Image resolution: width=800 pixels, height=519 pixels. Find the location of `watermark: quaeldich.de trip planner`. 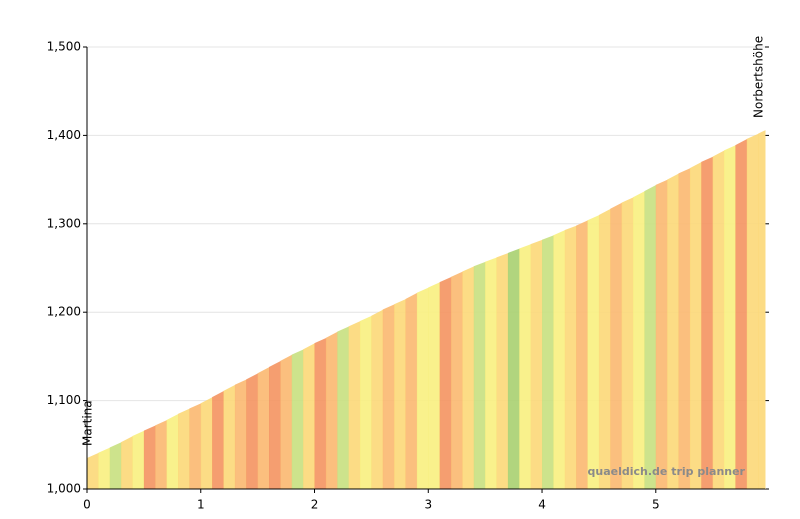

watermark: quaeldich.de trip planner is located at coordinates (667, 471).